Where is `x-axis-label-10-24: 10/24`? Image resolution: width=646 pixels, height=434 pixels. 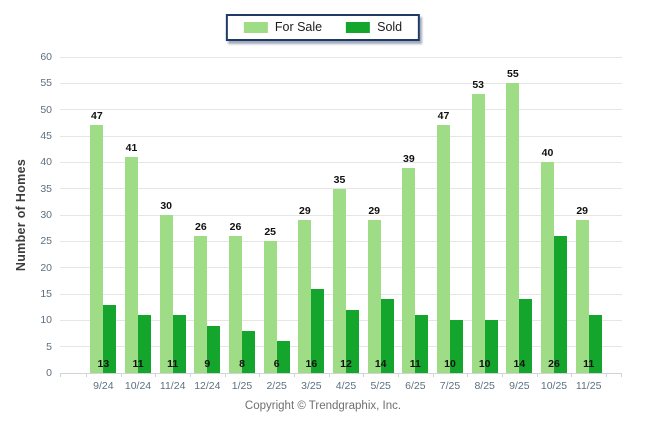
x-axis-label-10-24: 10/24 is located at coordinates (138, 386).